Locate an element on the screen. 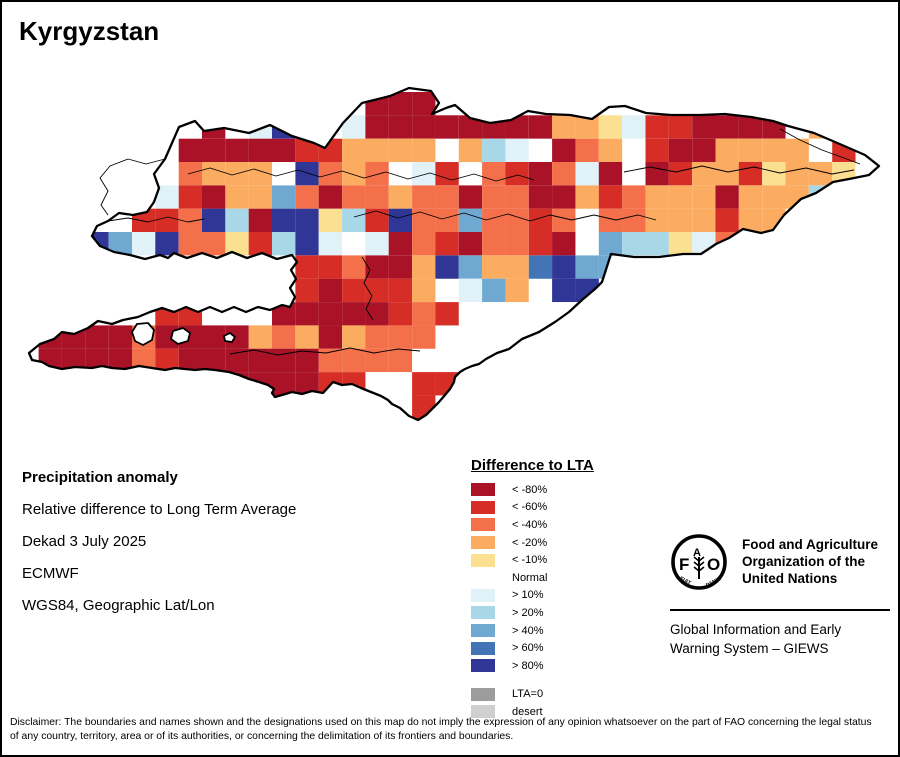 This screenshot has height=757, width=900. divider is located at coordinates (780, 610).